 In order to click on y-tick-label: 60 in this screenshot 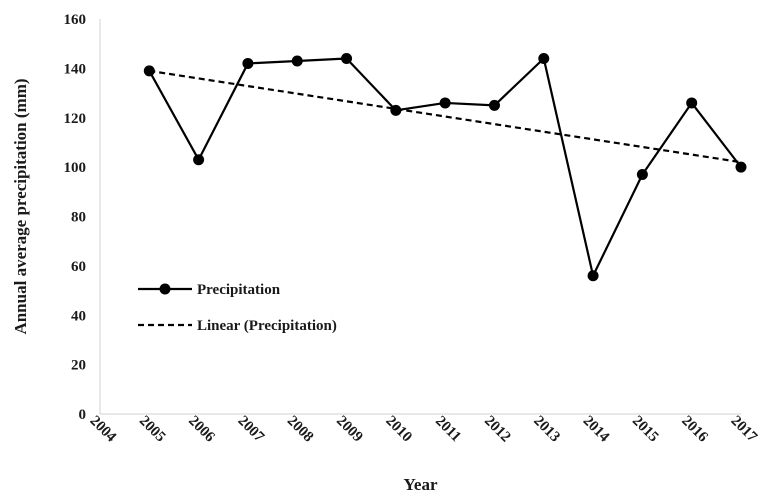, I will do `click(78, 267)`.